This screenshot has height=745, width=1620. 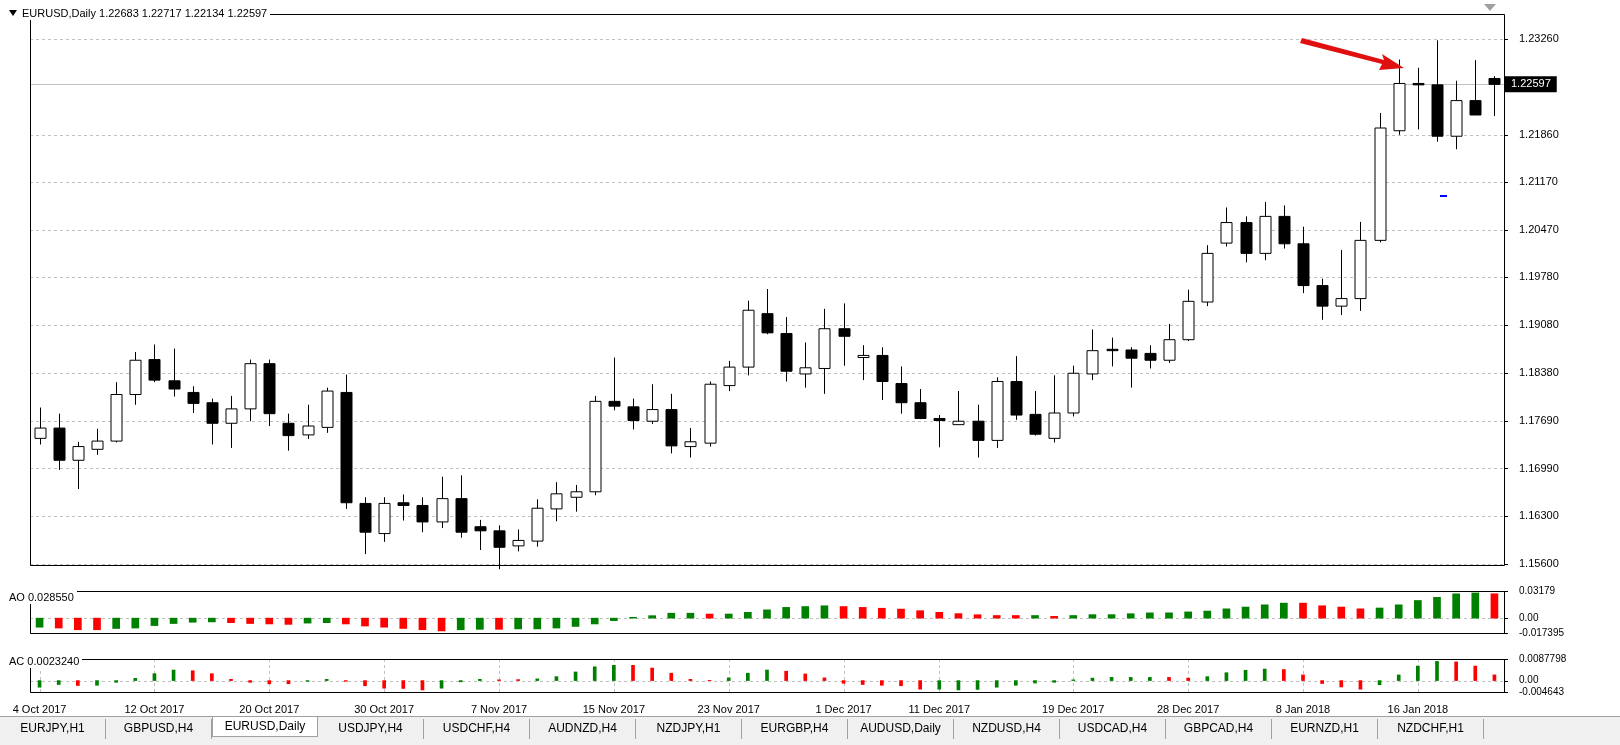 I want to click on x-tick-label: 23 Nov 2017, so click(x=728, y=708).